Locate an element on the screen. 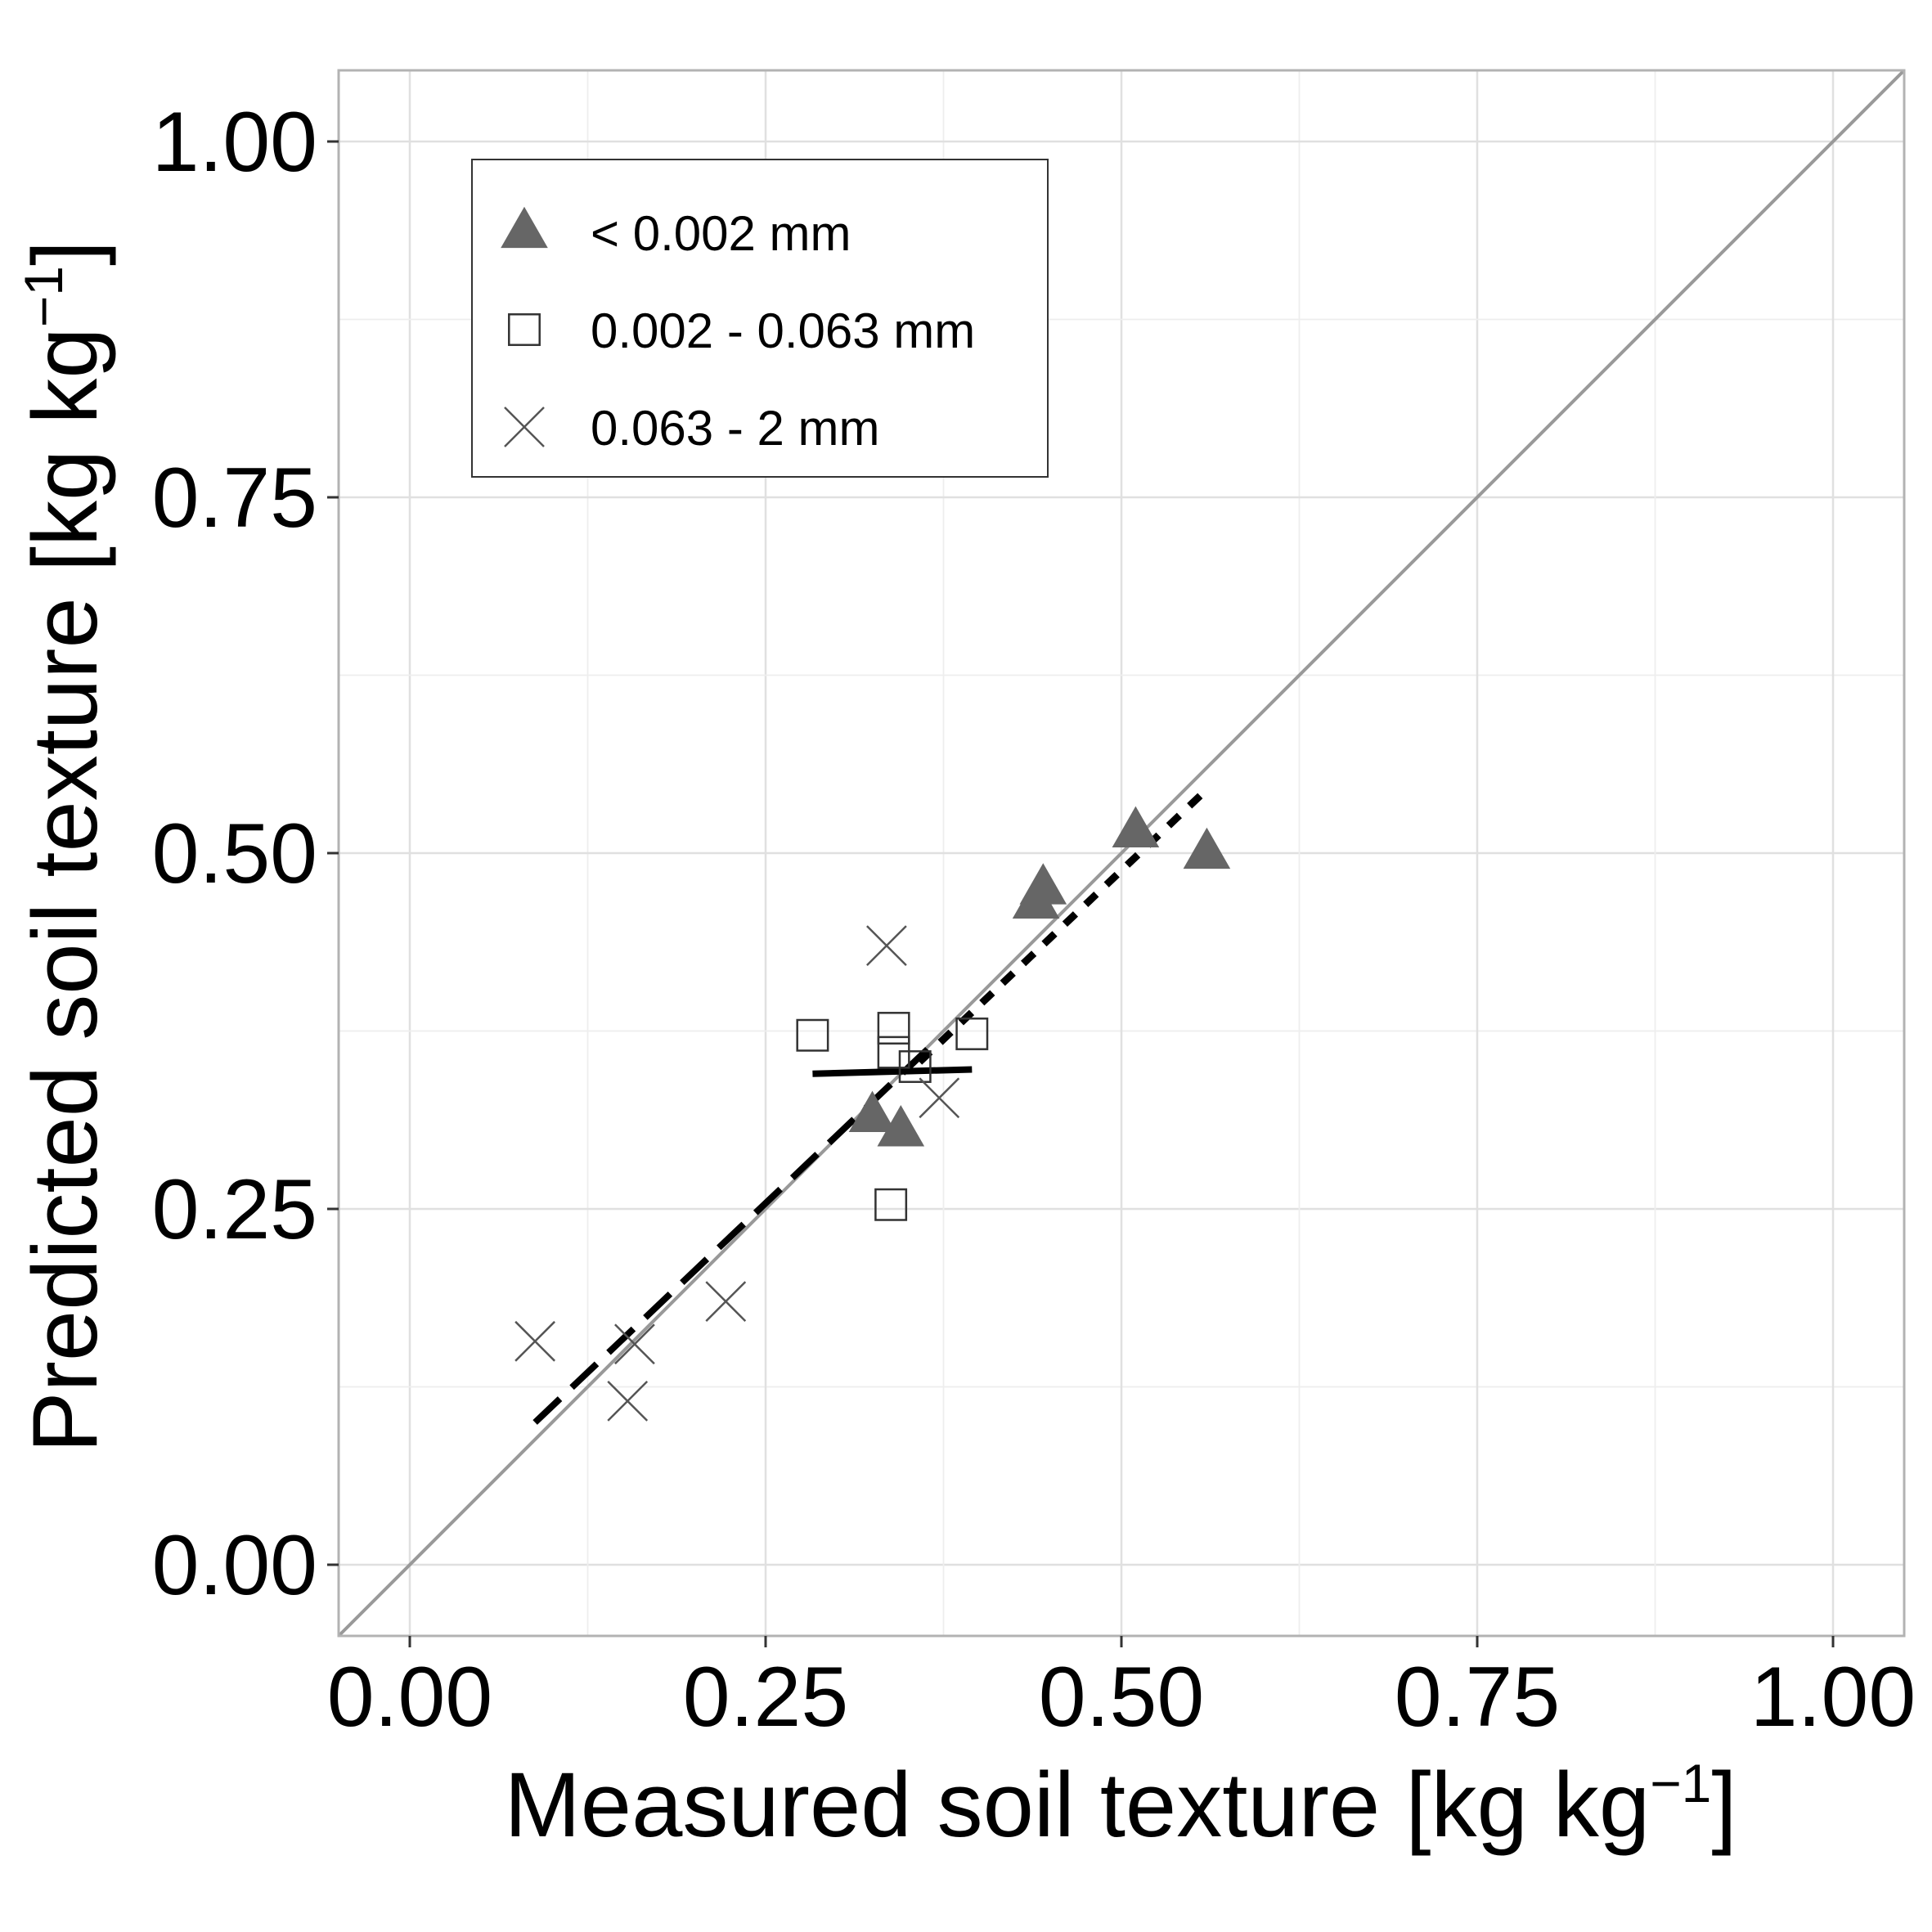 The width and height of the screenshot is (1932, 1932). x-tick-label: 0.25 is located at coordinates (766, 1698).